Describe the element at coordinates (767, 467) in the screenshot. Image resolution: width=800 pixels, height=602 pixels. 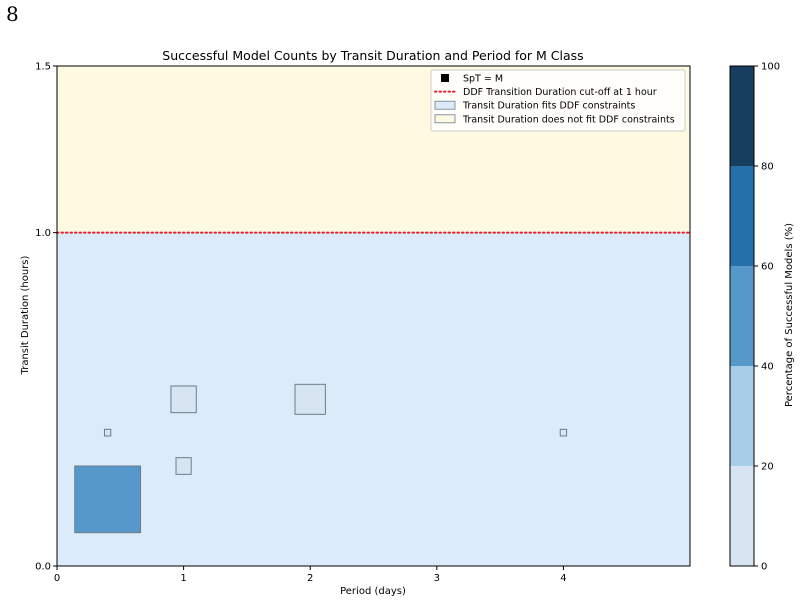
I see `colorbar-tick-label-1: 20` at that location.